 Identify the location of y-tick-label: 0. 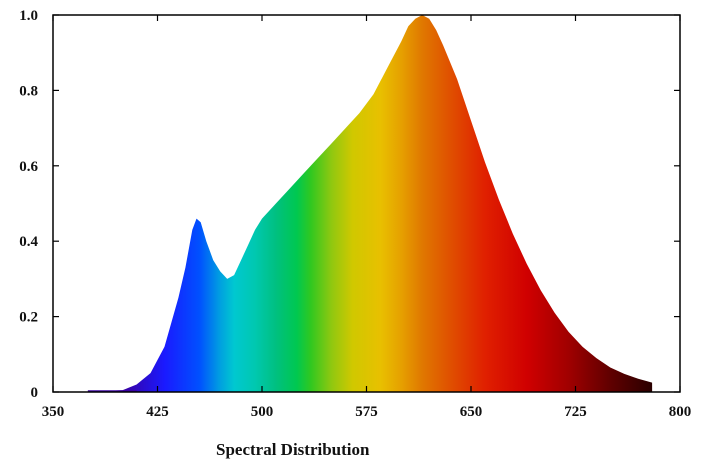
(35, 393).